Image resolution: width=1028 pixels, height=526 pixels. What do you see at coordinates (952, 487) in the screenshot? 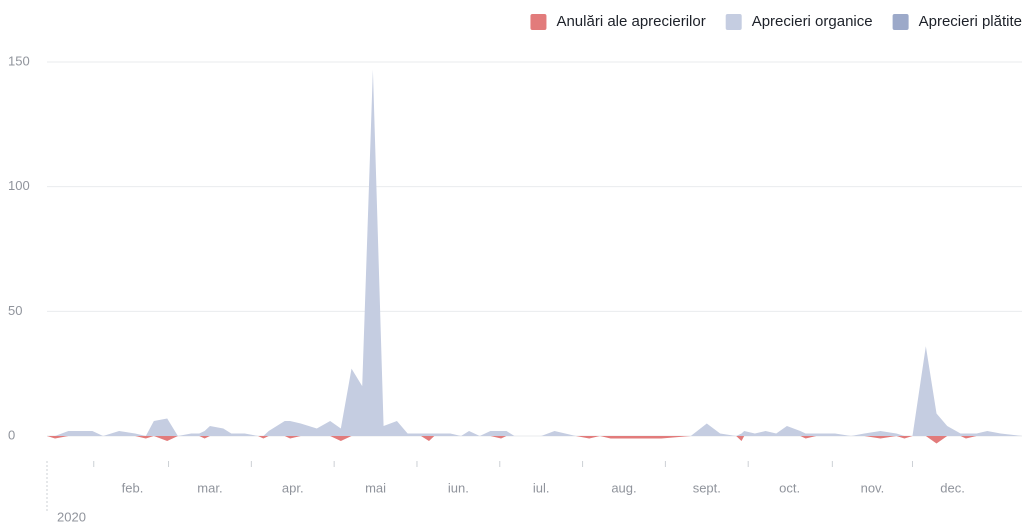
I see `x-tick-label: dec.` at bounding box center [952, 487].